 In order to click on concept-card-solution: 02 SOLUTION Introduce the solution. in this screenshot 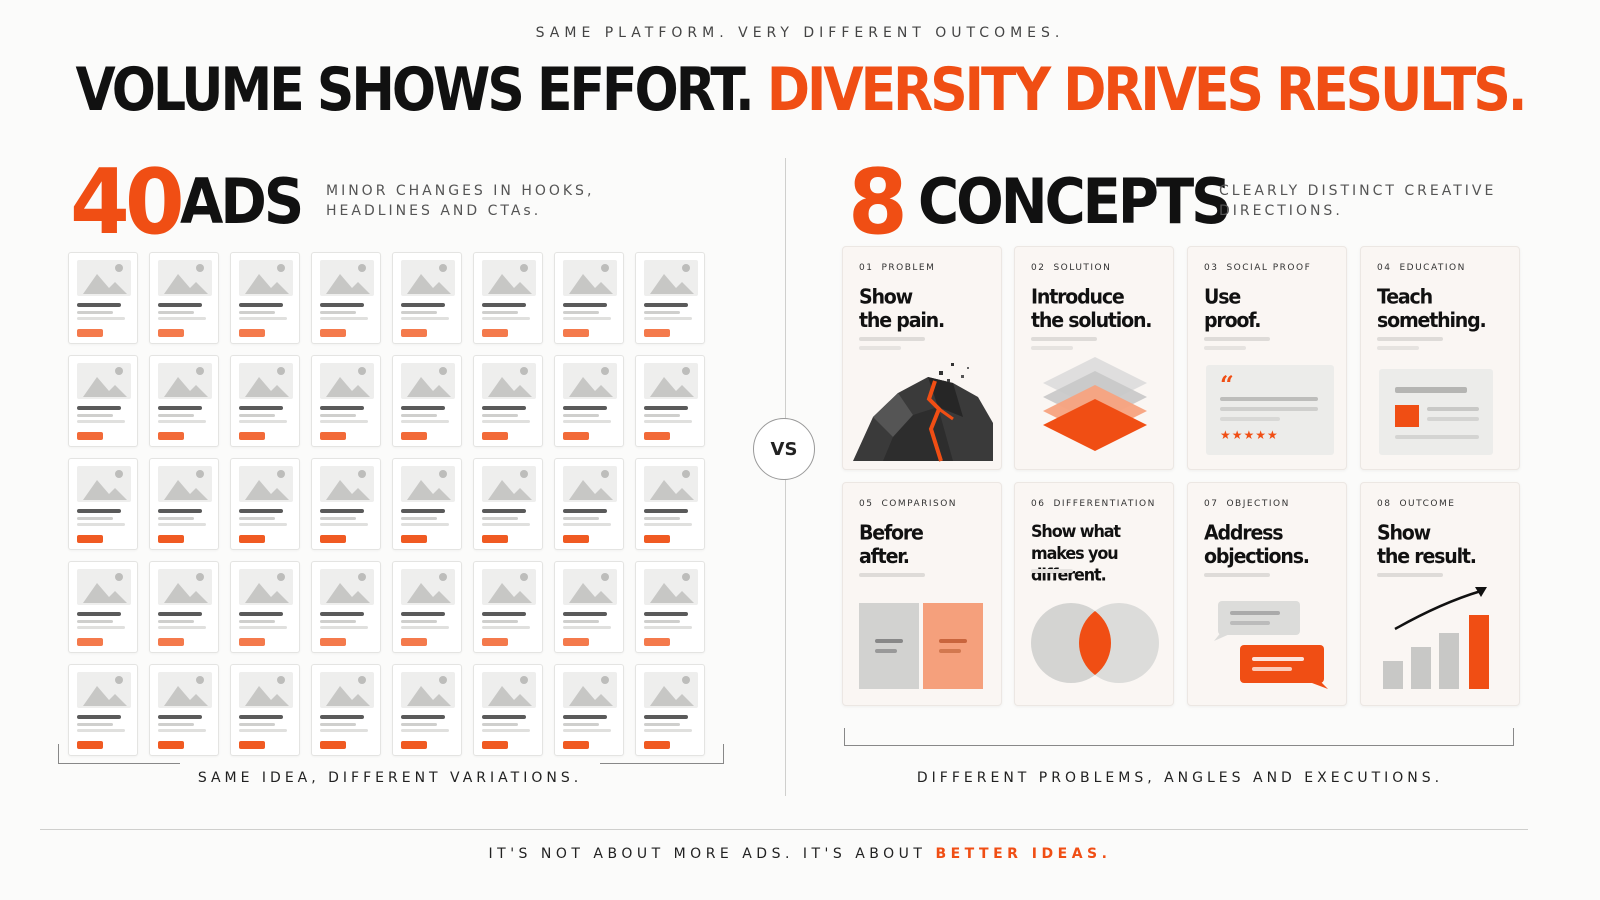, I will do `click(1094, 358)`.